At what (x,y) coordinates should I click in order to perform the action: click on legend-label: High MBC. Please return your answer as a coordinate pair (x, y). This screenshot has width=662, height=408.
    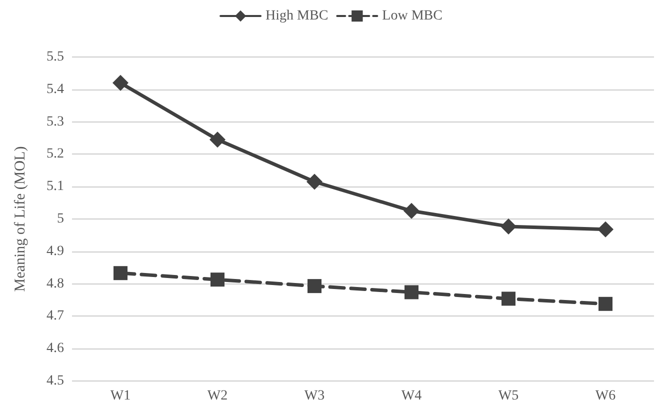
    Looking at the image, I should click on (297, 16).